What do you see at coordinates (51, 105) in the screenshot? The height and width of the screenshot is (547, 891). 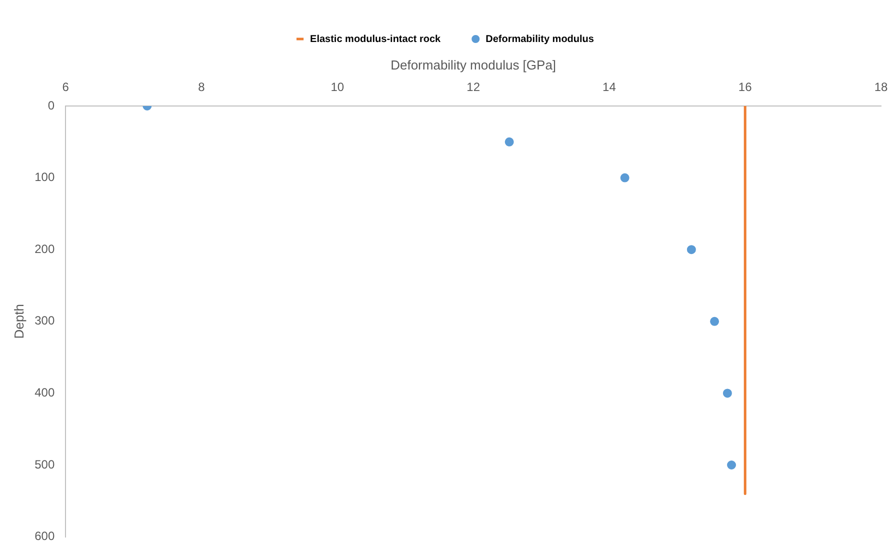 I see `y-tick-label: 0` at bounding box center [51, 105].